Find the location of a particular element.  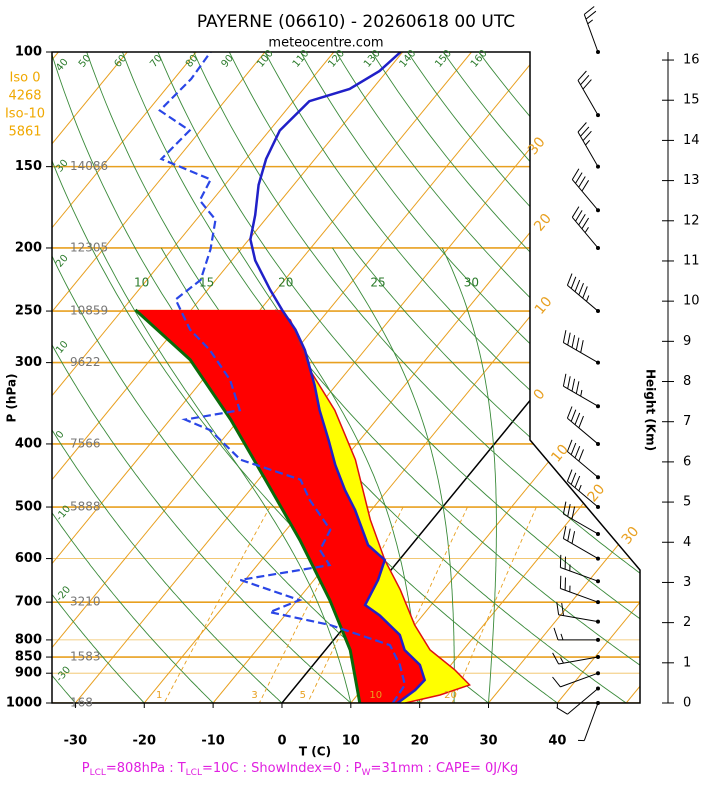

y-tick-label: 500 is located at coordinates (28, 507).